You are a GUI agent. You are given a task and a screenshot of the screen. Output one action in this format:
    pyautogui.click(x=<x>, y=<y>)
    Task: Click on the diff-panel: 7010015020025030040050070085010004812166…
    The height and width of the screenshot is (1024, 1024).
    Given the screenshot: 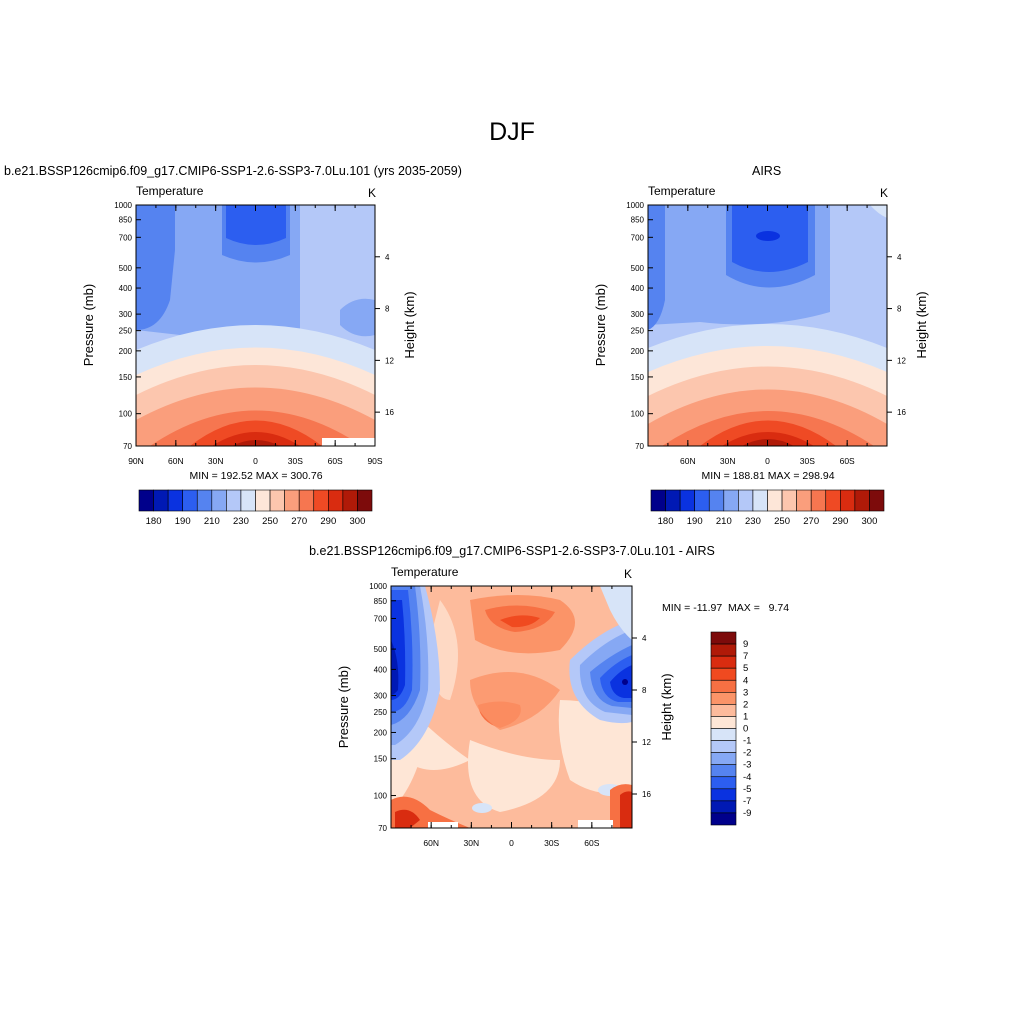 What is the action you would take?
    pyautogui.click(x=562, y=706)
    